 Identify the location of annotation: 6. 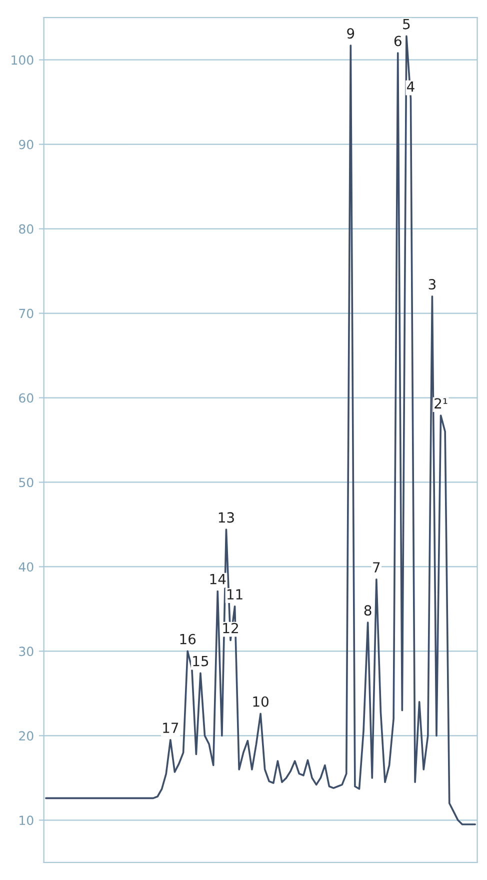
(398, 41).